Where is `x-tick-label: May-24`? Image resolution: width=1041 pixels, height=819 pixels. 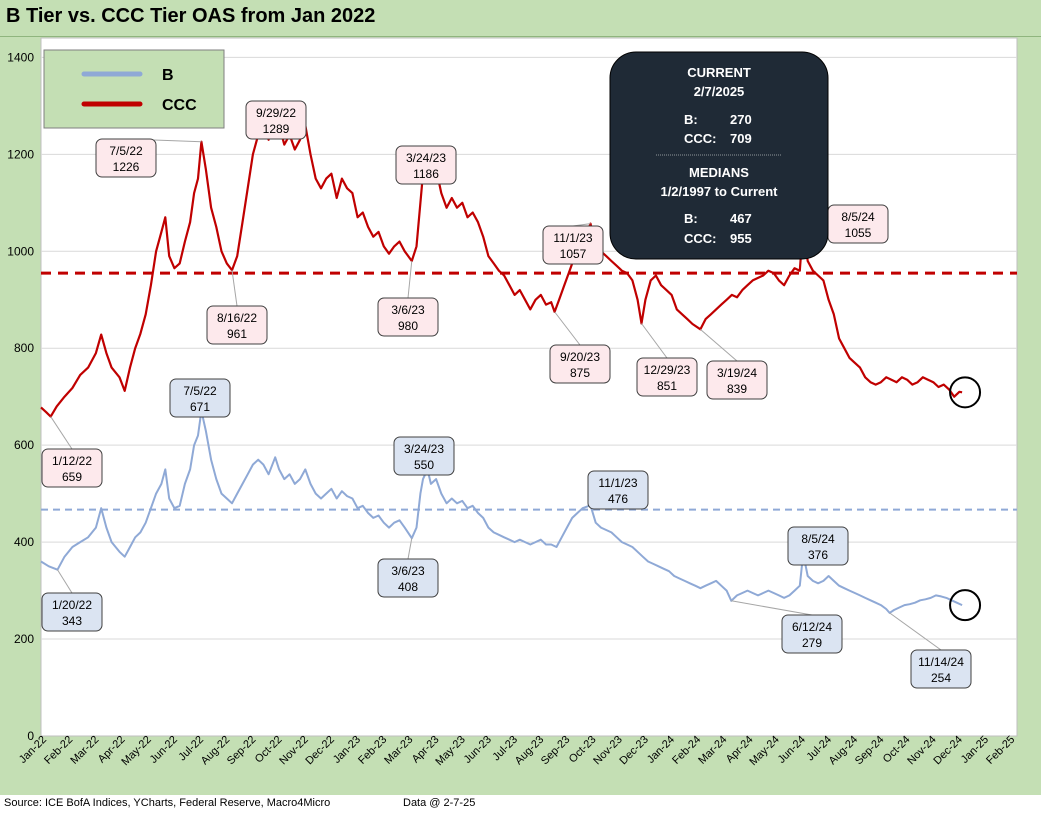 x-tick-label: May-24 is located at coordinates (764, 751).